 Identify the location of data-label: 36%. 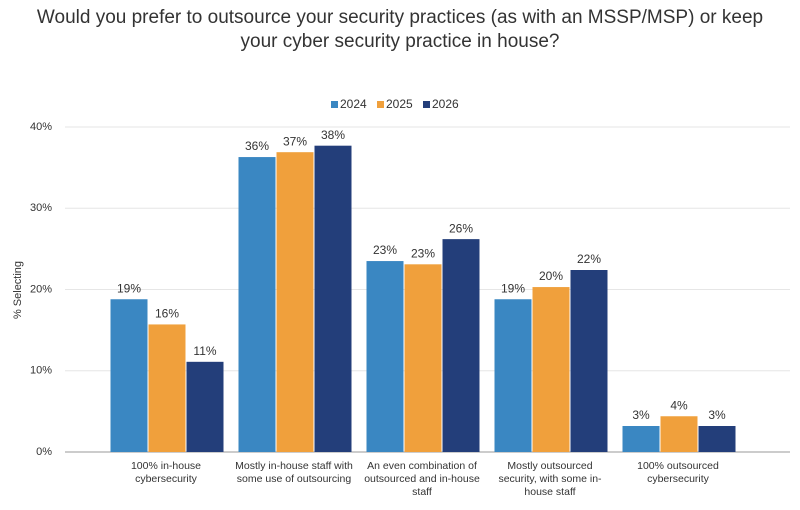
(257, 146).